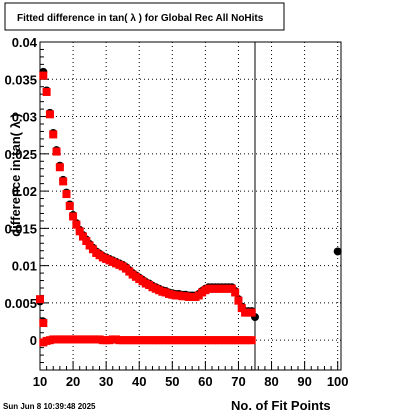  I want to click on x-tick-label: 90, so click(304, 381).